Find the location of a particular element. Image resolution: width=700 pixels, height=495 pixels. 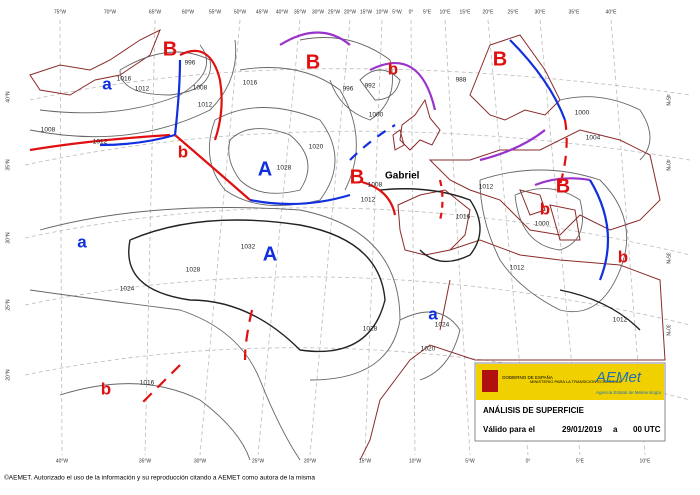

latitude-label: 20°N is located at coordinates (8, 375).